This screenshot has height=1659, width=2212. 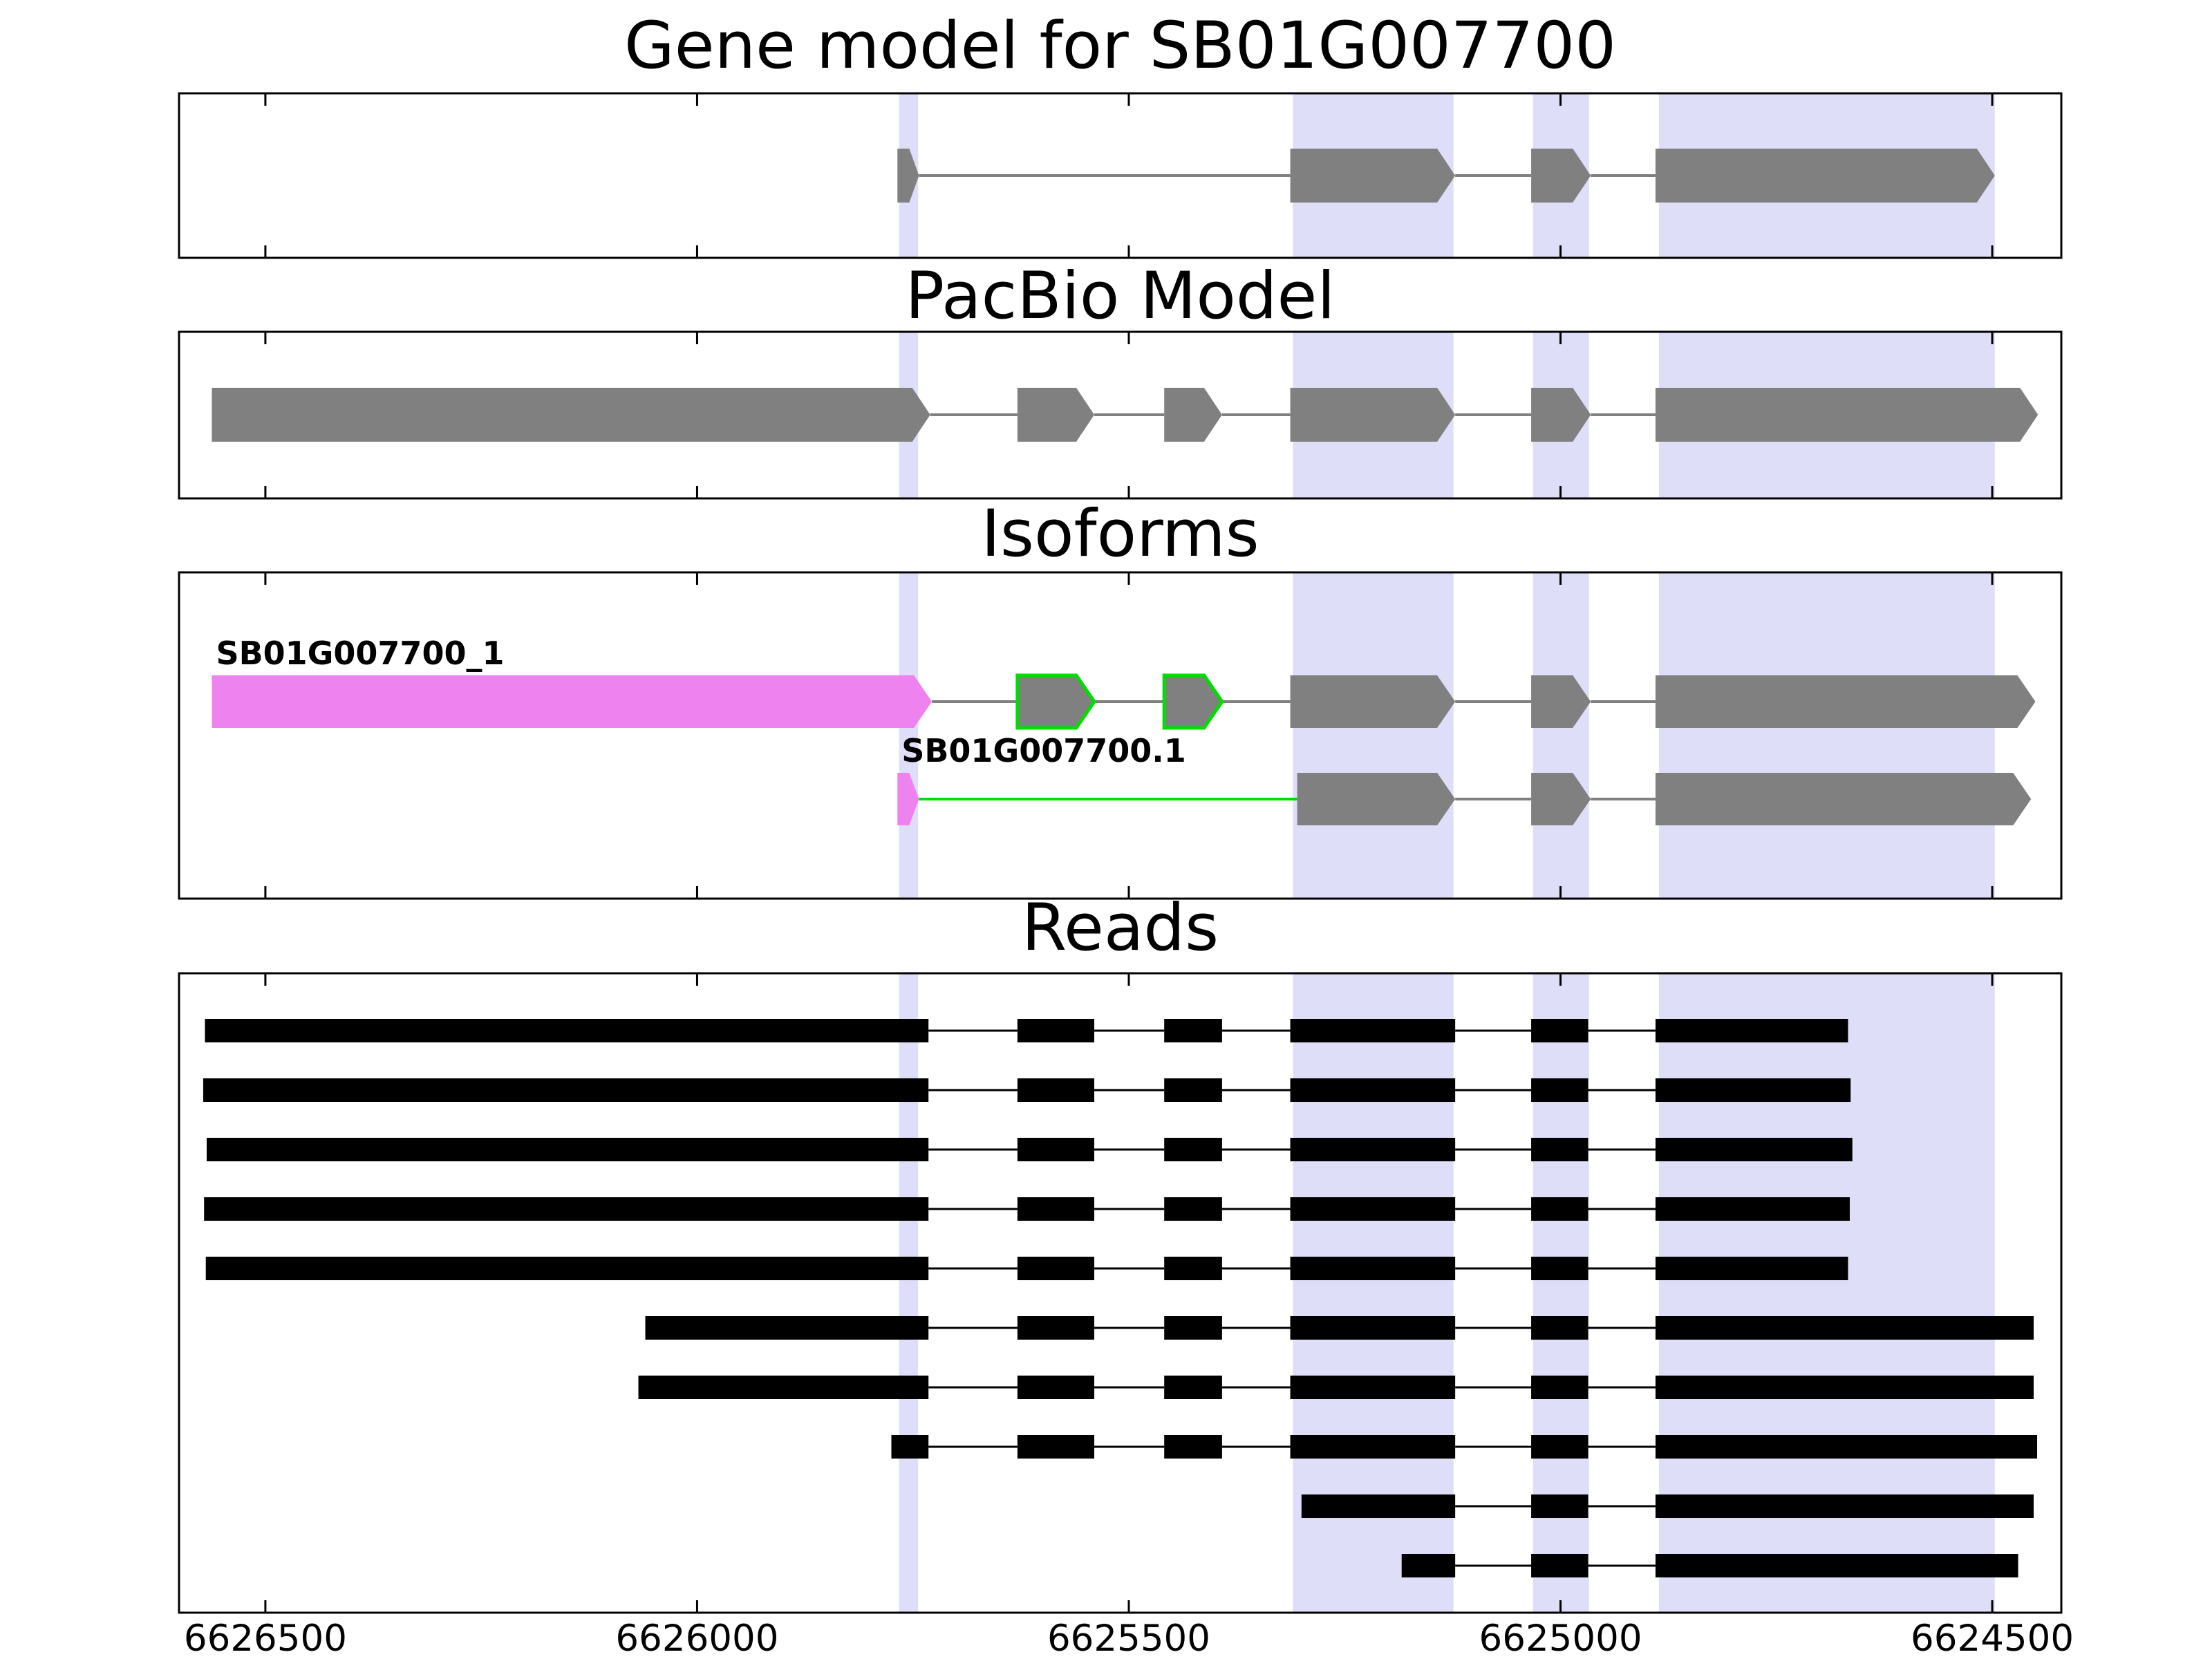 I want to click on gene-model-title: Gene model for SB01G007700, so click(x=1120, y=46).